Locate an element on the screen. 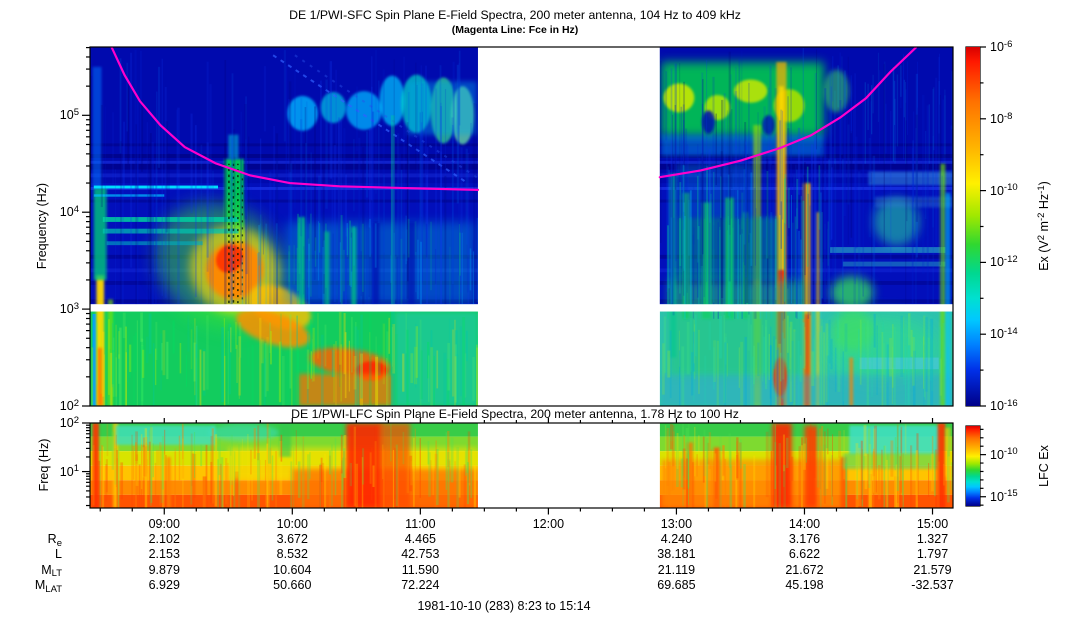 The height and width of the screenshot is (620, 1083). time-tick-label: 09:00 is located at coordinates (164, 523).